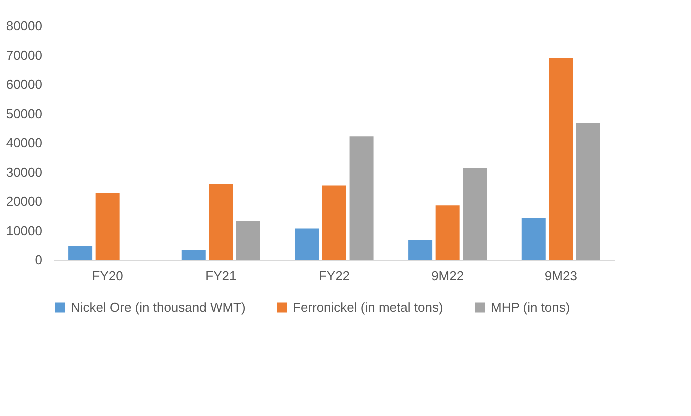  Describe the element at coordinates (108, 276) in the screenshot. I see `x-tick-label: FY20` at that location.